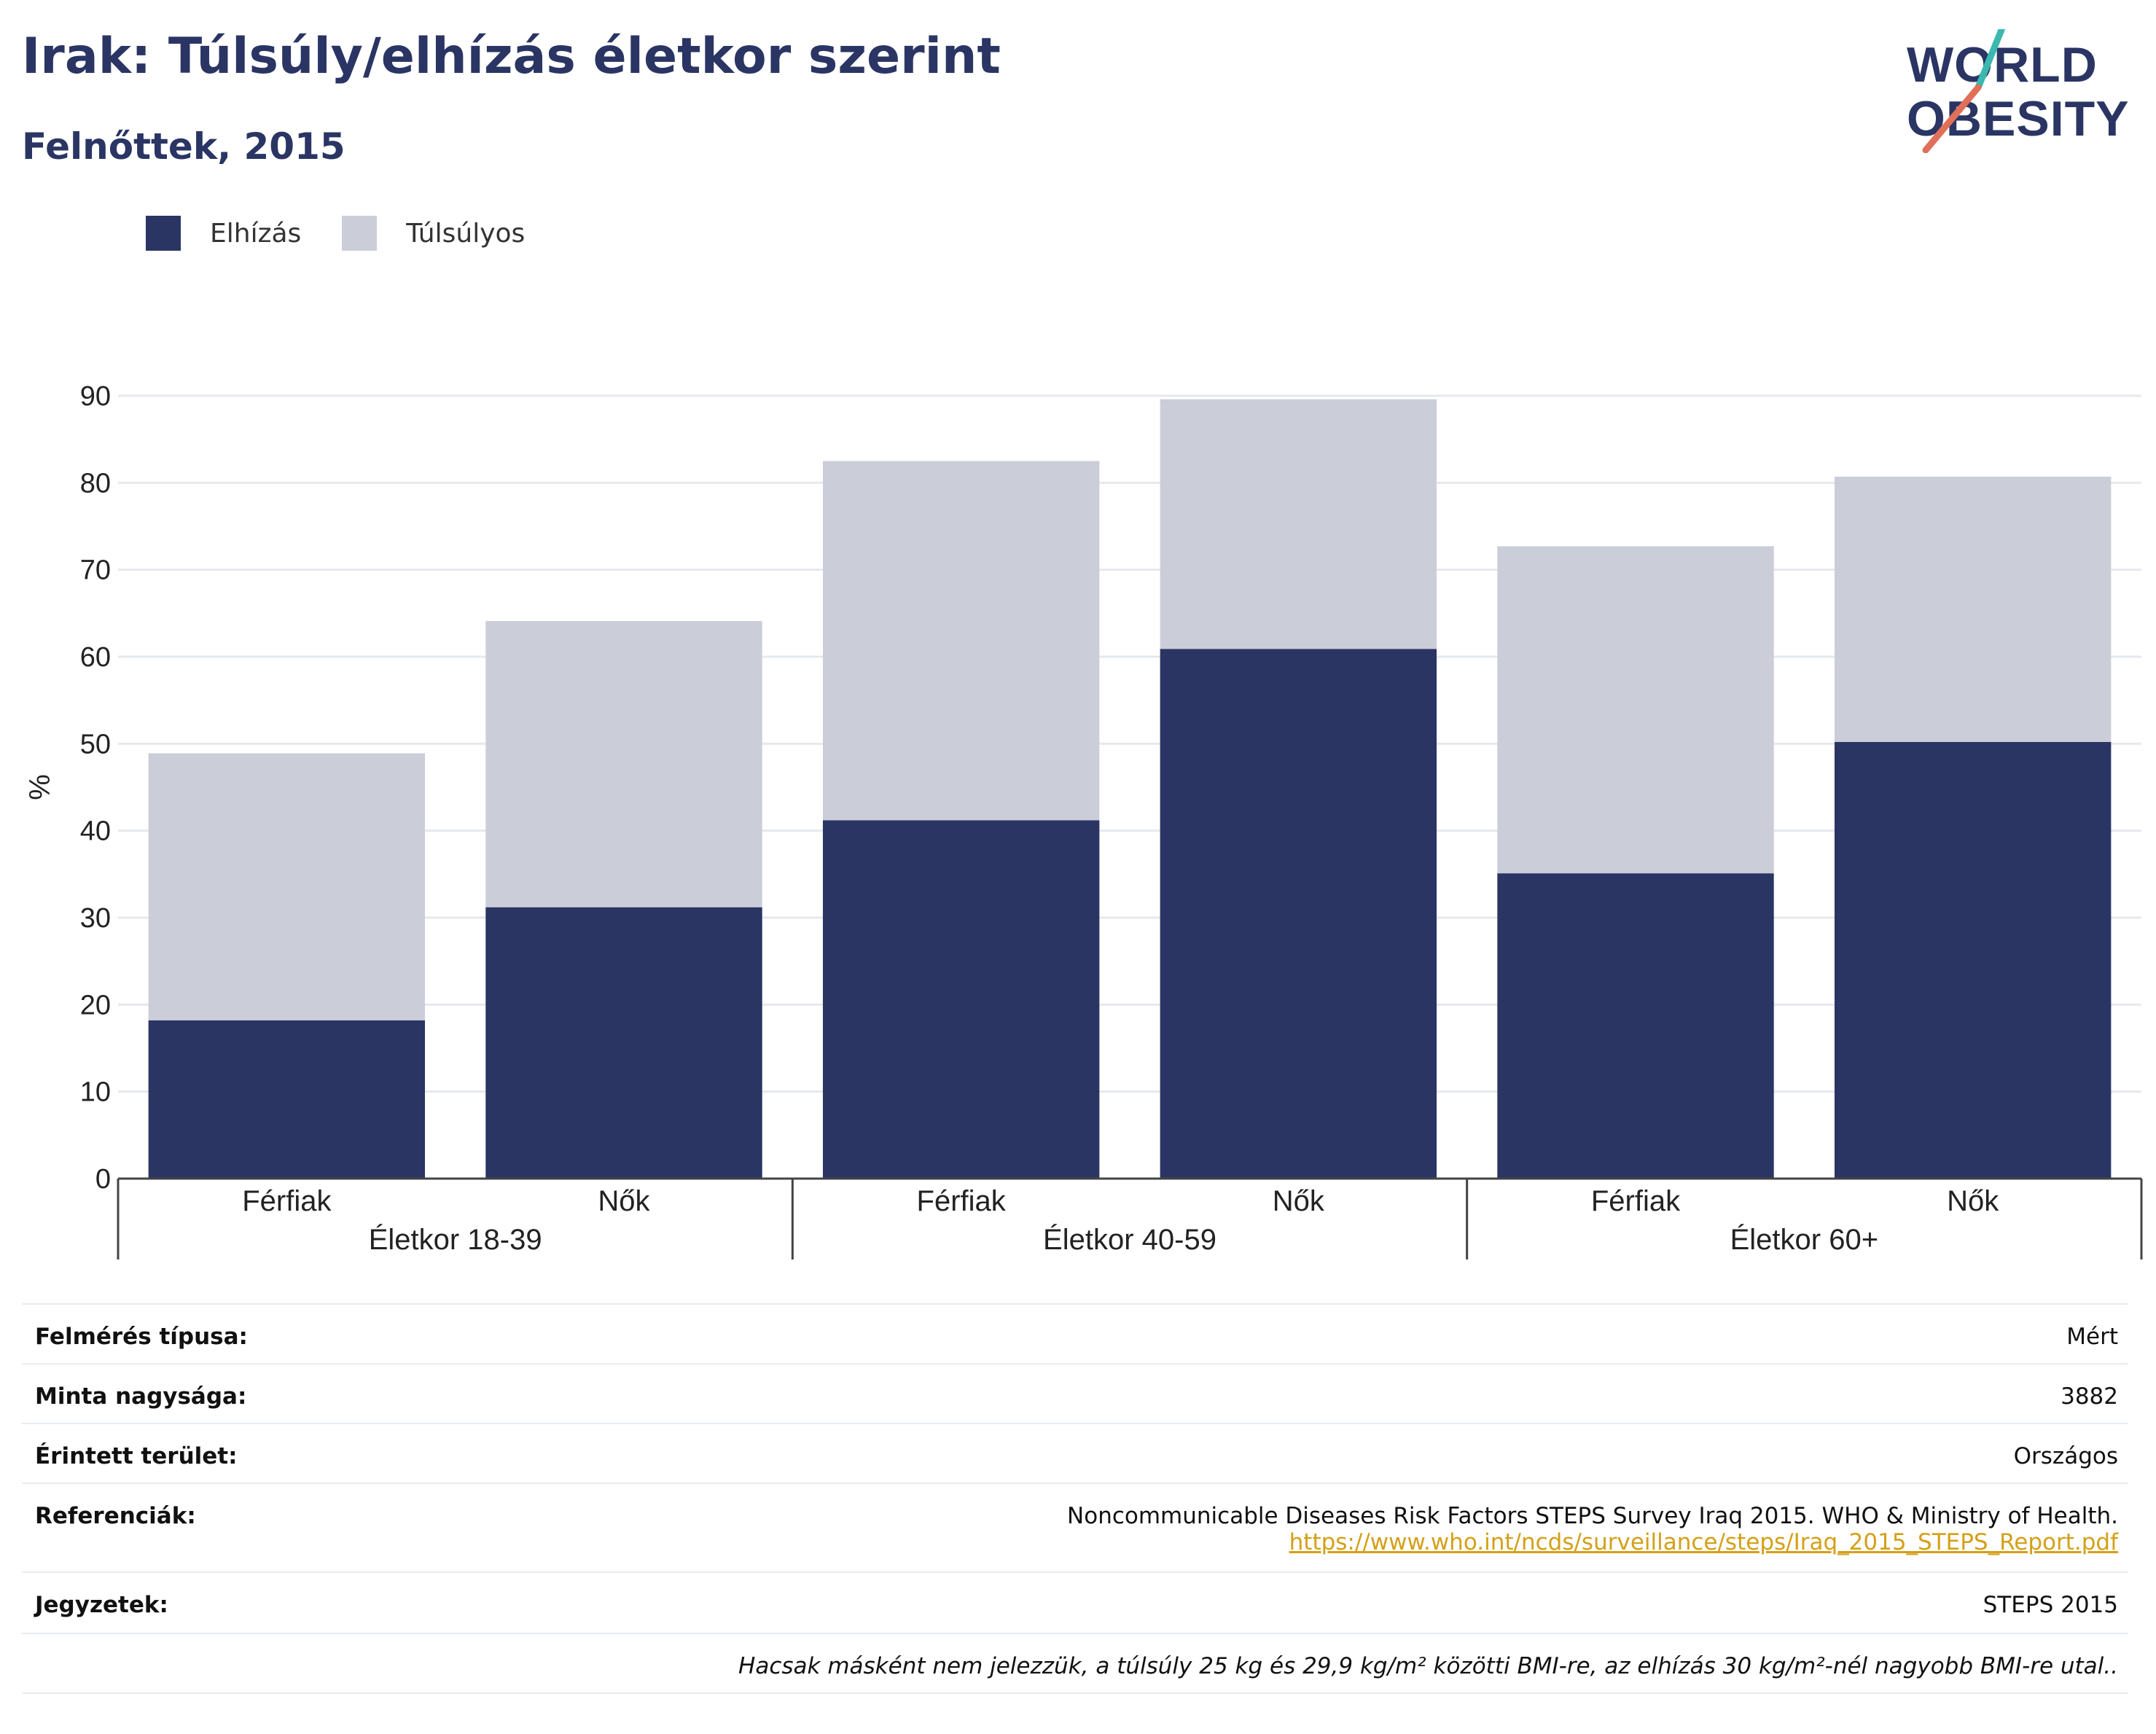  What do you see at coordinates (101, 1605) in the screenshot?
I see `notes-label: Jegyzetek:` at bounding box center [101, 1605].